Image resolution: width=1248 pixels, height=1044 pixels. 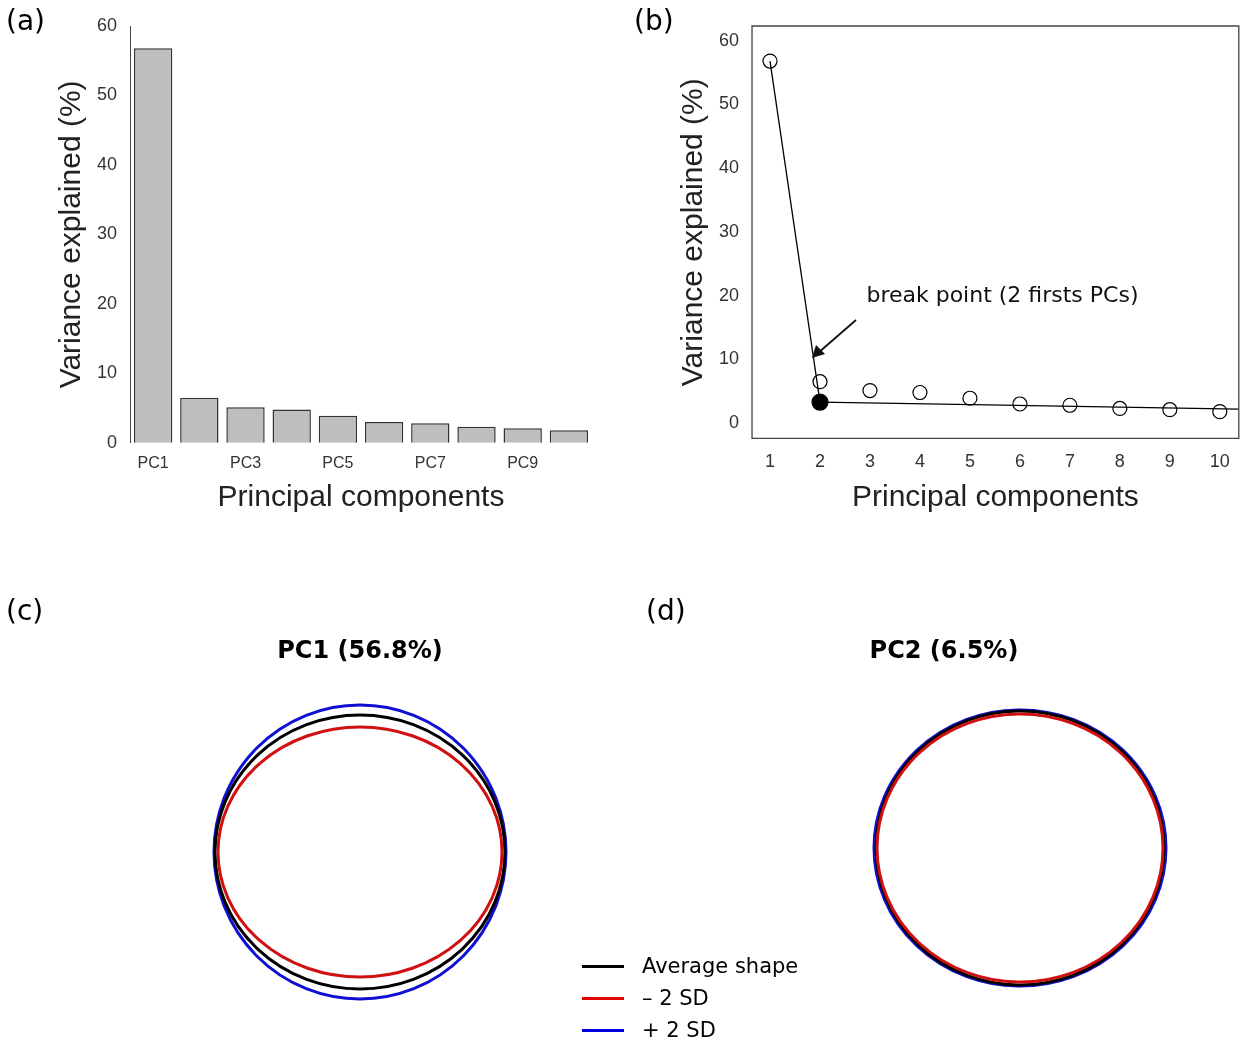 I want to click on x-tick-label: 4, so click(x=919, y=461).